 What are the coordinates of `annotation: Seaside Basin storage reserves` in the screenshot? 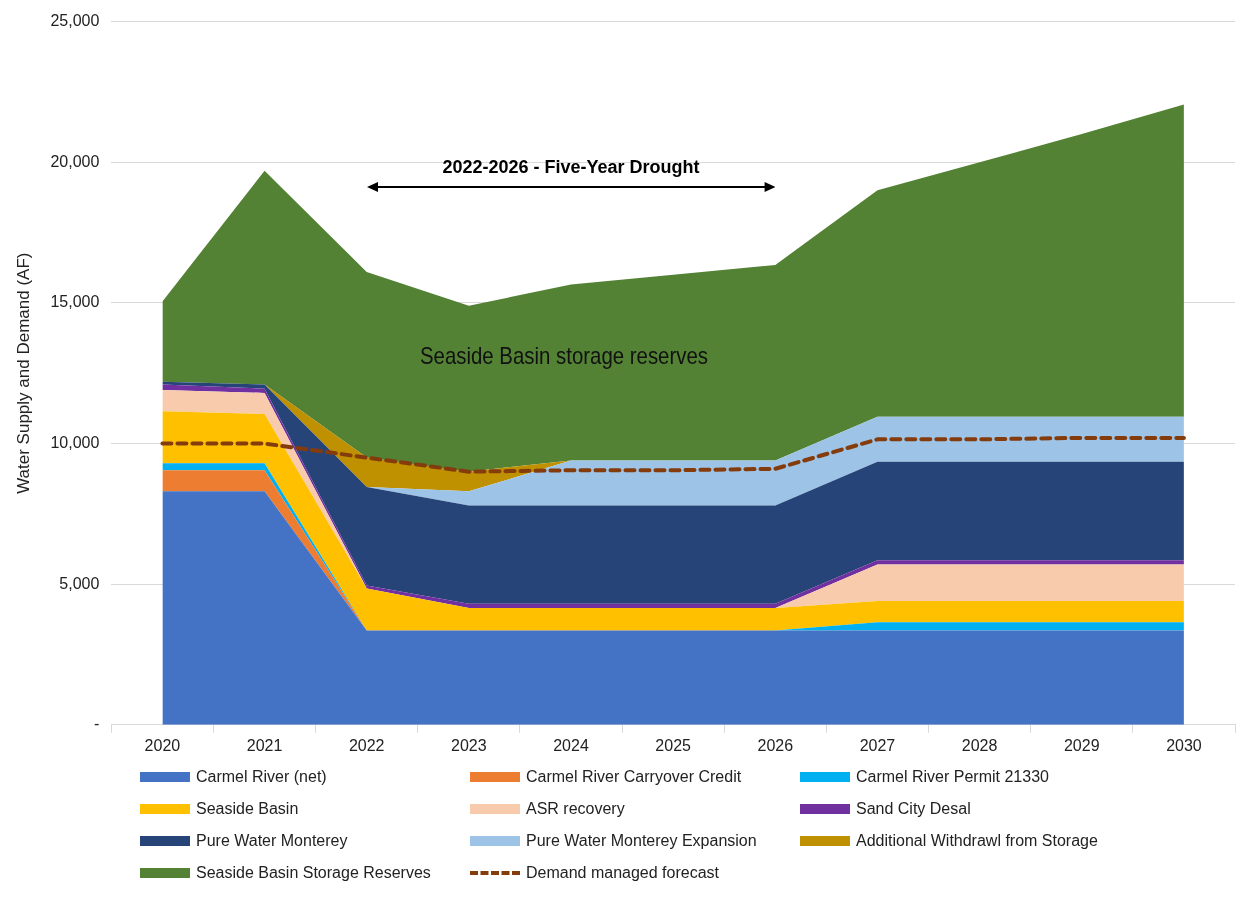 It's located at (563, 355).